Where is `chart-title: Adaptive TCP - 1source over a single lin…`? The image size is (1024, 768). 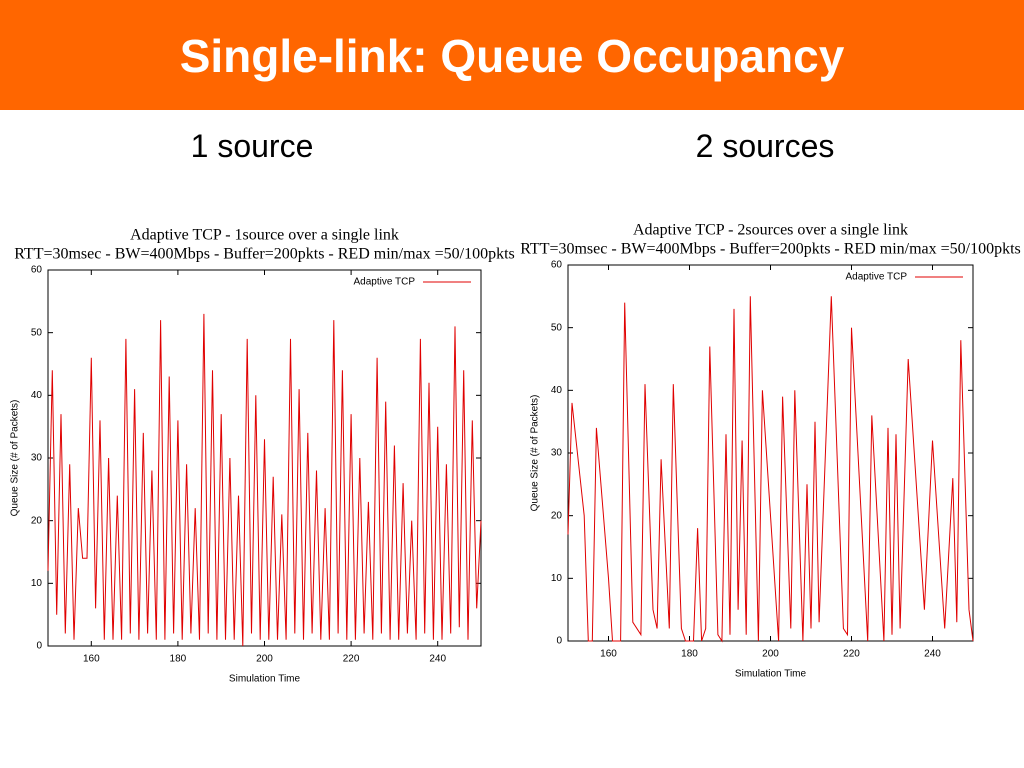
chart-title: Adaptive TCP - 1source over a single lin… is located at coordinates (264, 235).